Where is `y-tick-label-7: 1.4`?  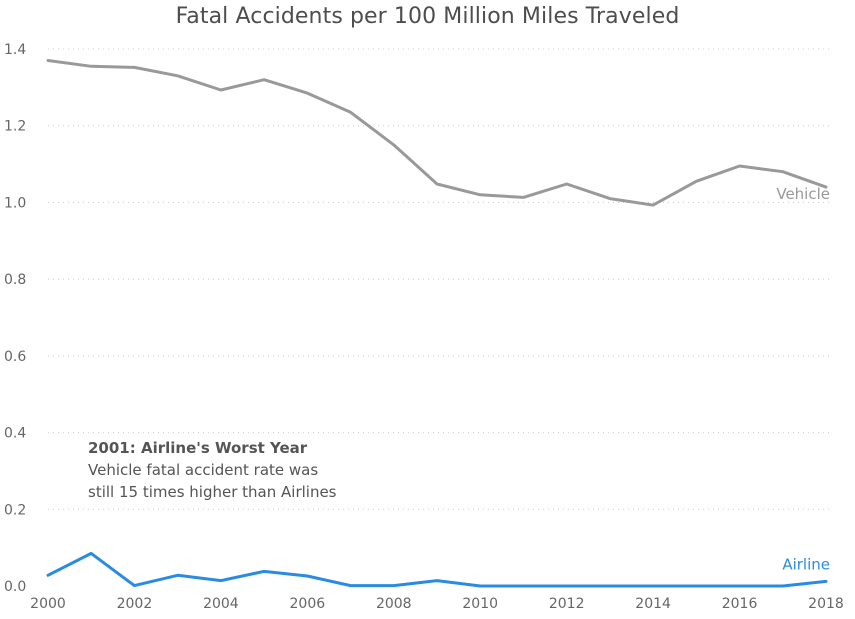 y-tick-label-7: 1.4 is located at coordinates (15, 50).